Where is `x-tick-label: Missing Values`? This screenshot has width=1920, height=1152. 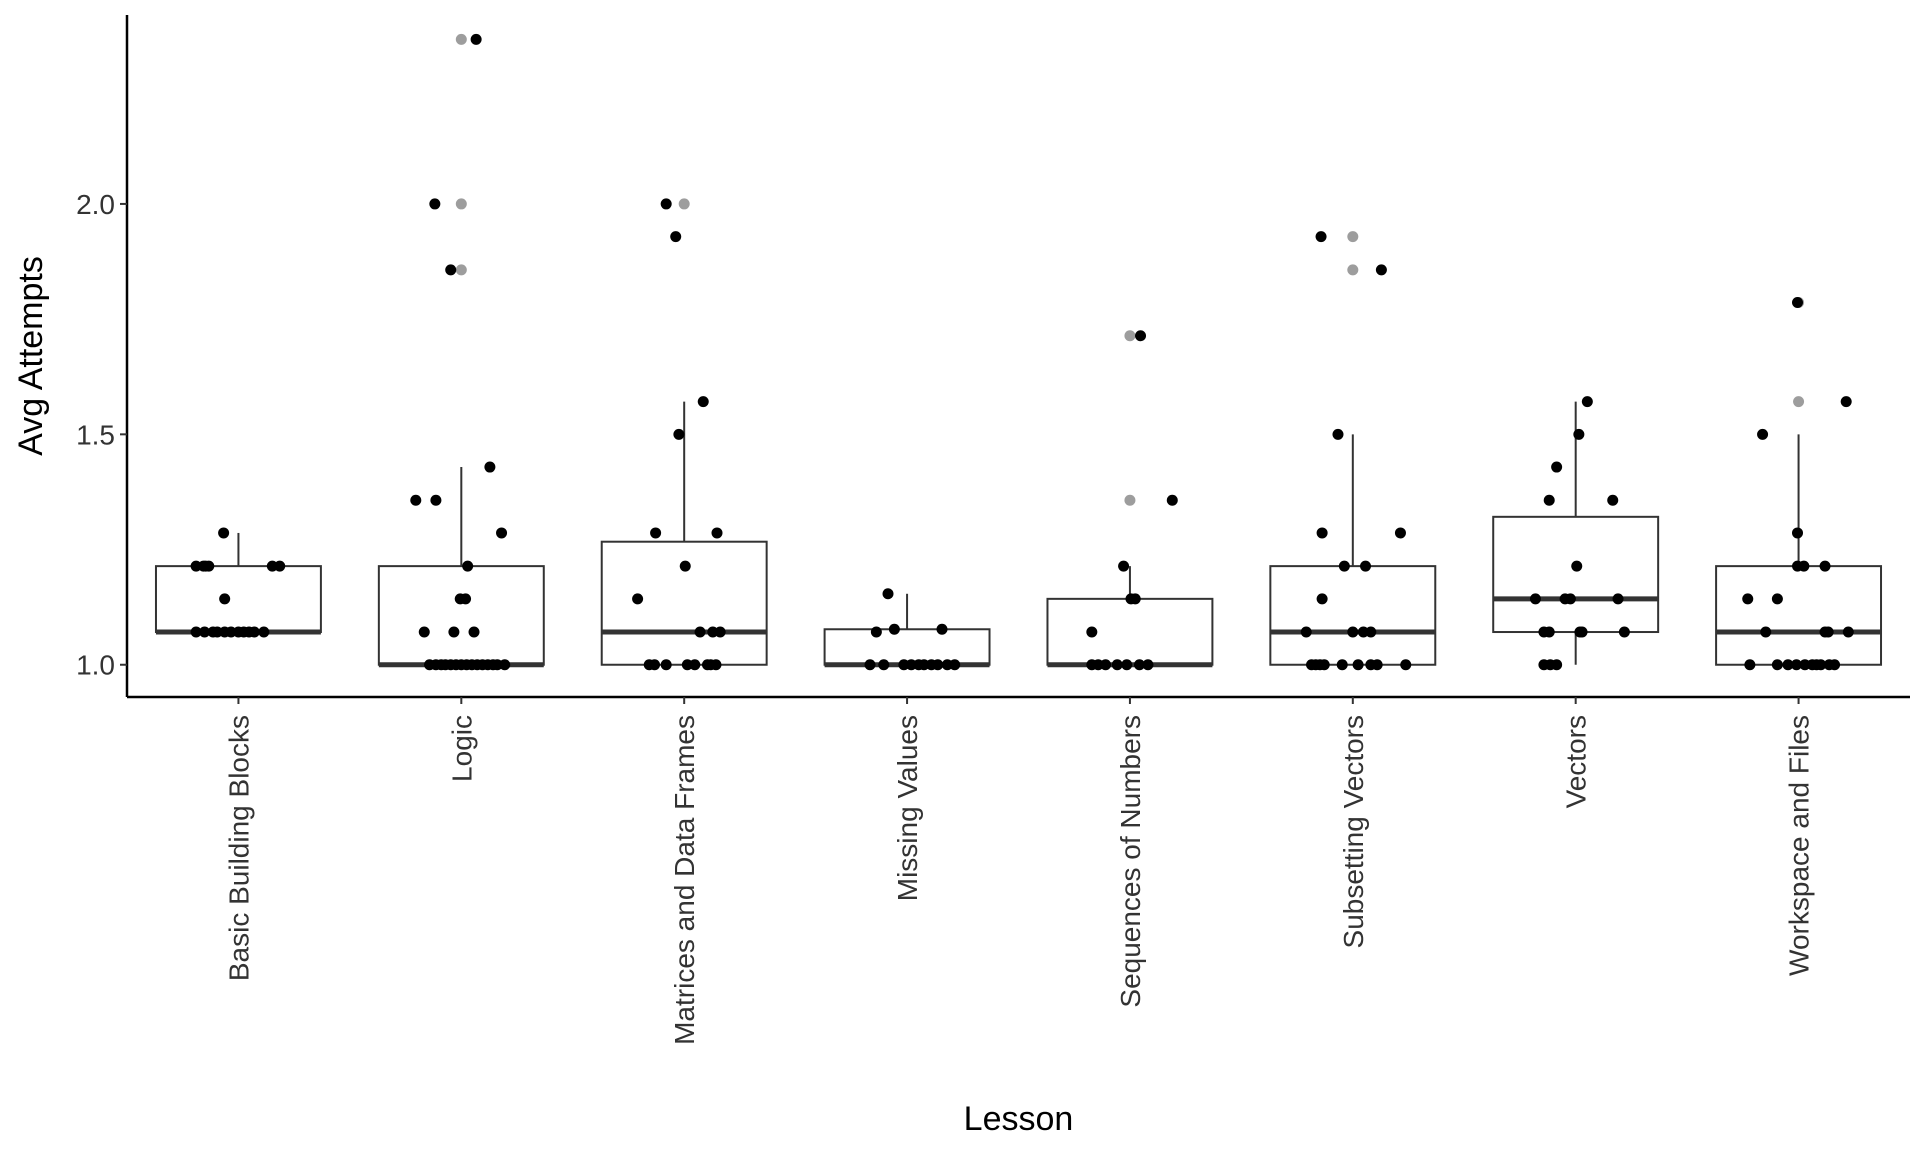 x-tick-label: Missing Values is located at coordinates (907, 808).